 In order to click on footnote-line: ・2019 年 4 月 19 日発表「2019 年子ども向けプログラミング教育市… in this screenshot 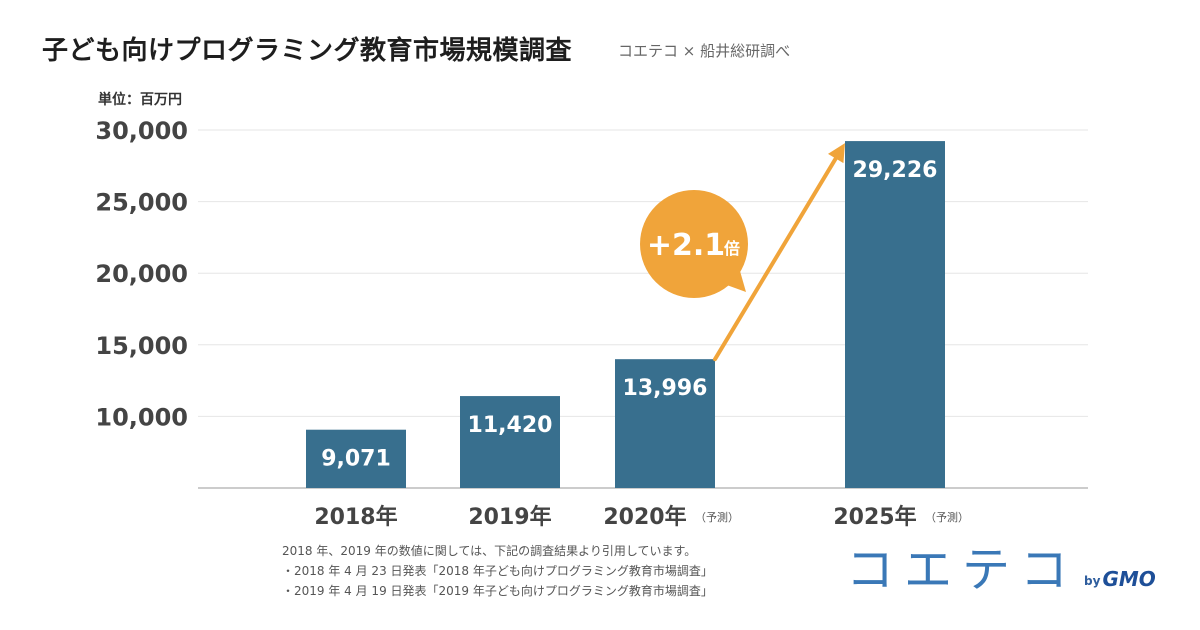, I will do `click(497, 591)`.